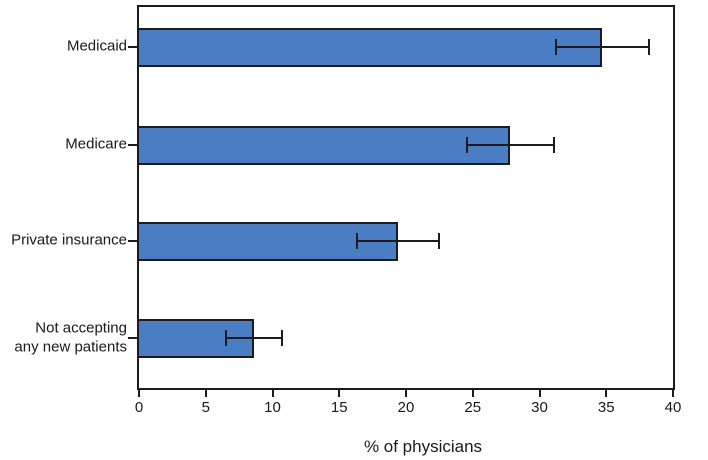 This screenshot has width=708, height=460. I want to click on category-label-medicaid: Medicaid, so click(96, 46).